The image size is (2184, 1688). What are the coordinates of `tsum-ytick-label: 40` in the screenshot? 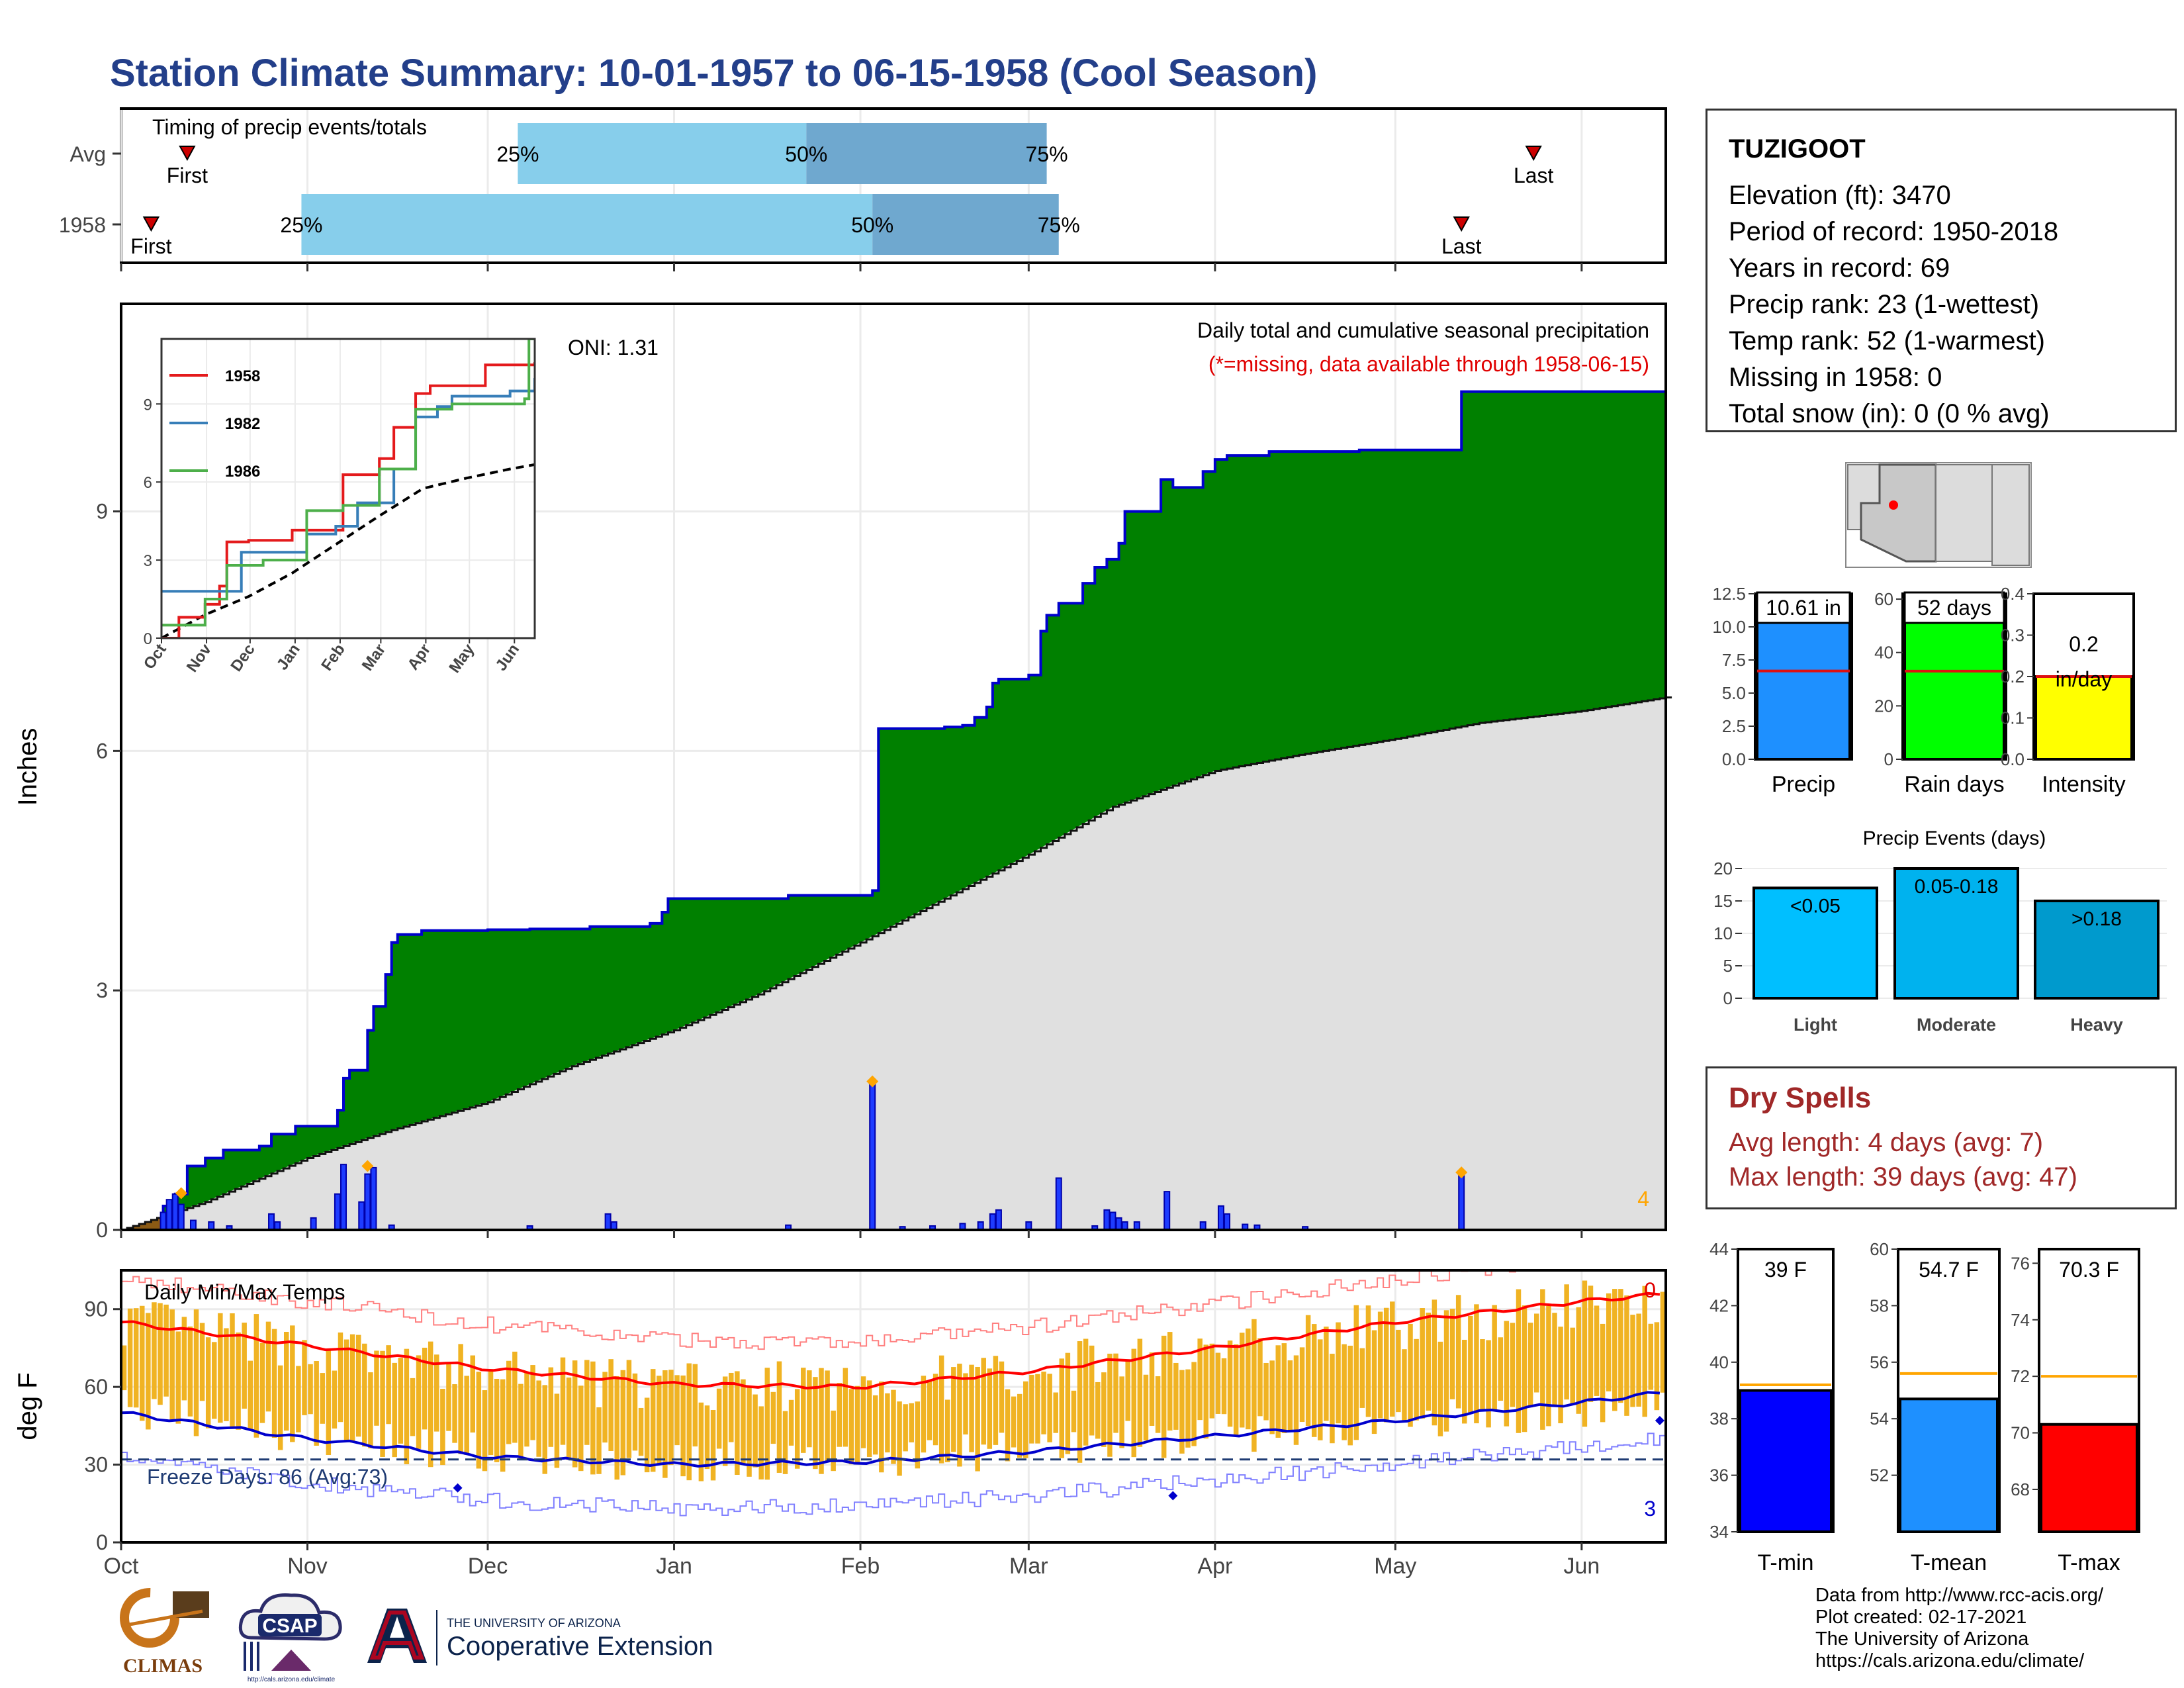 It's located at (1719, 1362).